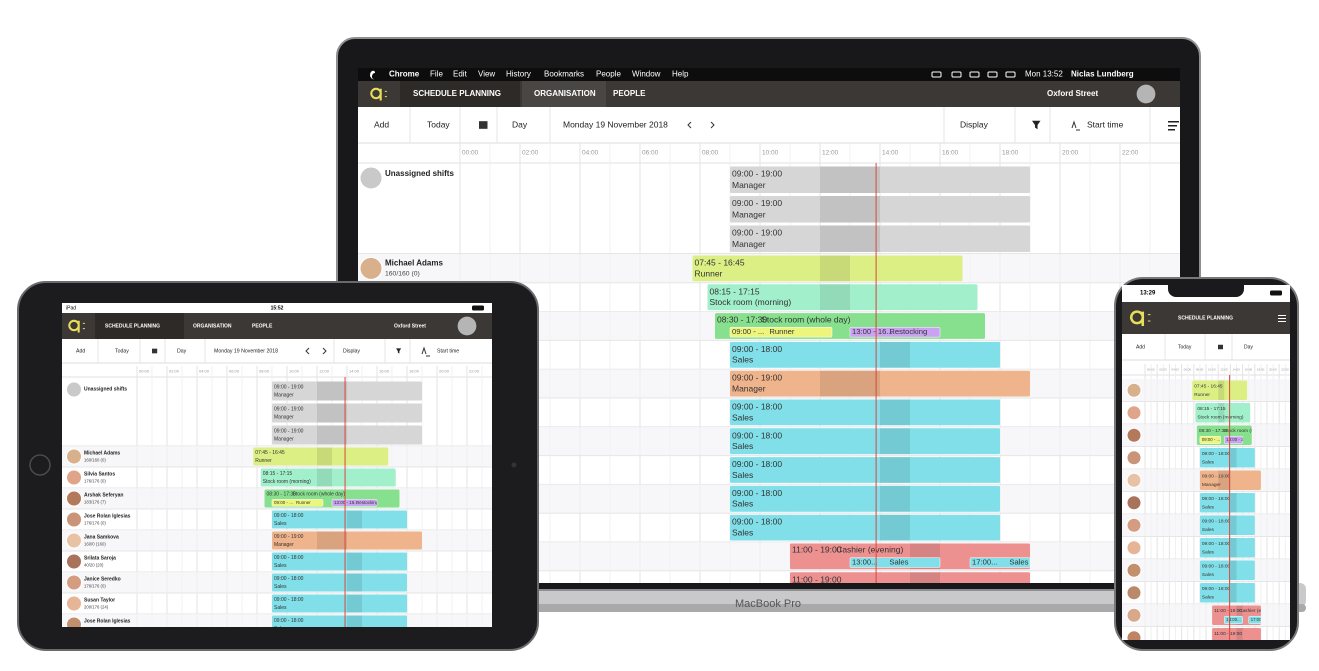 The height and width of the screenshot is (671, 1319). What do you see at coordinates (410, 326) in the screenshot?
I see `nav-location: Oxford Street` at bounding box center [410, 326].